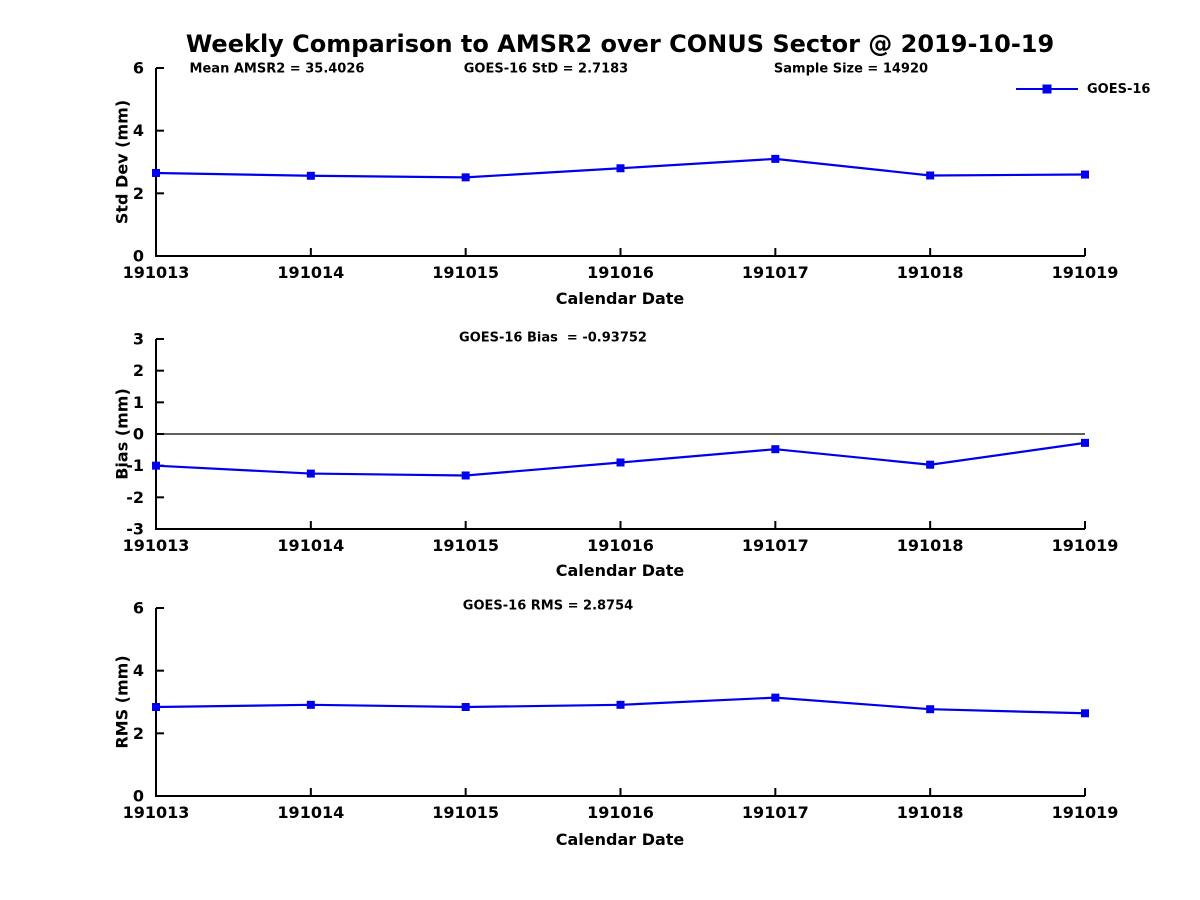 The image size is (1200, 900). What do you see at coordinates (851, 69) in the screenshot?
I see `annotation-sample-size: Sample Size = 14920` at bounding box center [851, 69].